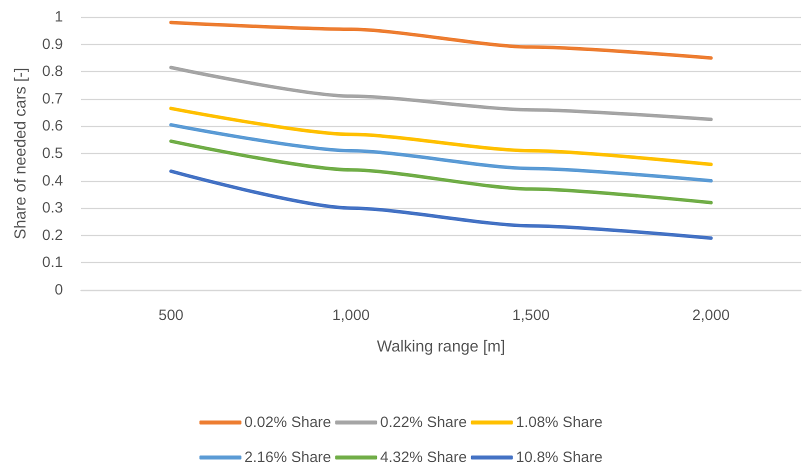 The width and height of the screenshot is (802, 473). Describe the element at coordinates (559, 457) in the screenshot. I see `legend-label: 10.8% Share` at that location.